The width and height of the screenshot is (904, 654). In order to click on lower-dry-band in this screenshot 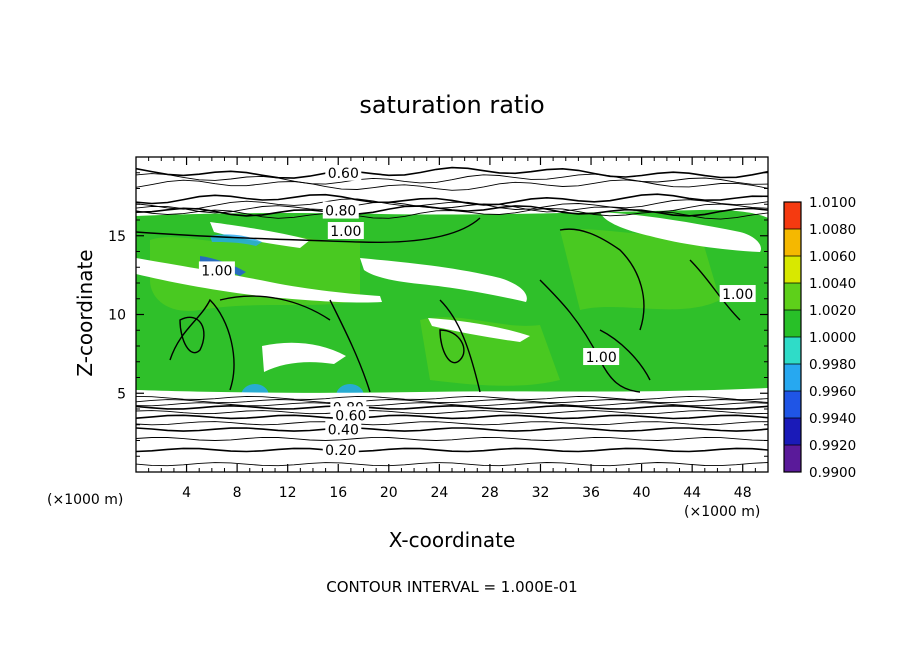, I will do `click(452, 430)`.